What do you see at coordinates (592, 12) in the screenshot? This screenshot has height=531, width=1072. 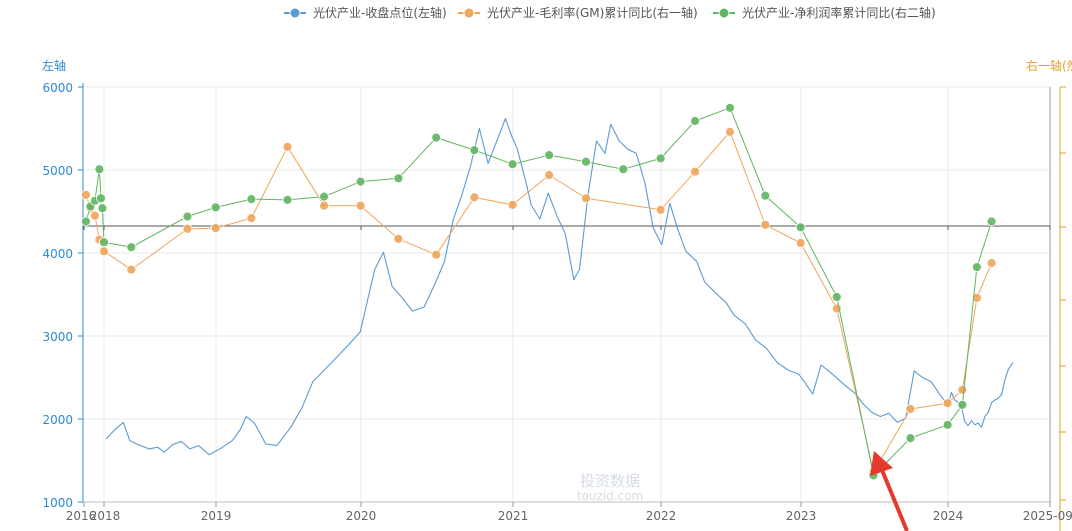 I see `legend-label-gm: 光伏产业-毛利率(GM)累计同比(右一轴)` at bounding box center [592, 12].